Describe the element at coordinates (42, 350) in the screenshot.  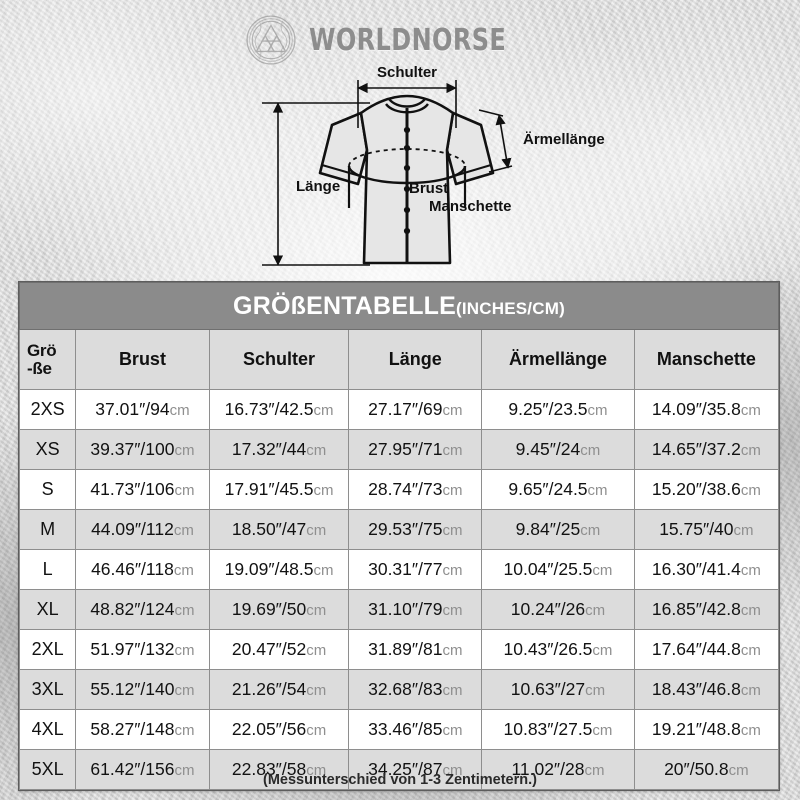
I see `size-head-line1: Grö` at that location.